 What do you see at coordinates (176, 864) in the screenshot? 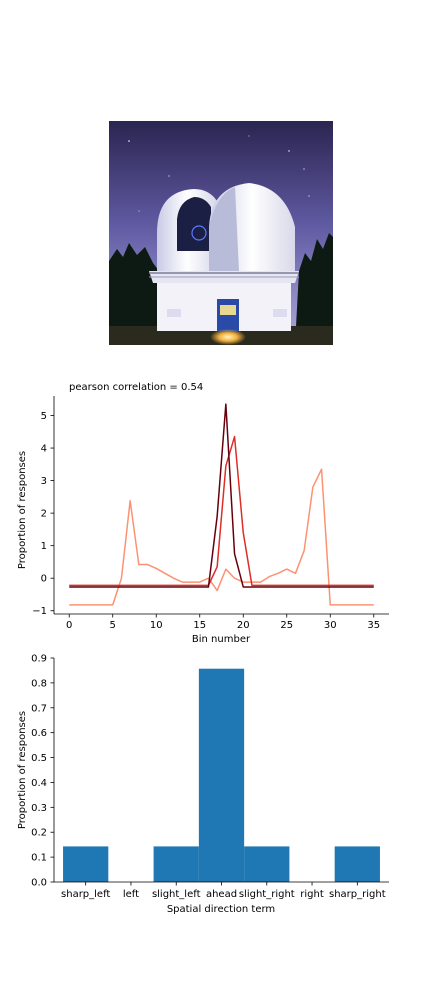
I see `bar-slight-left` at bounding box center [176, 864].